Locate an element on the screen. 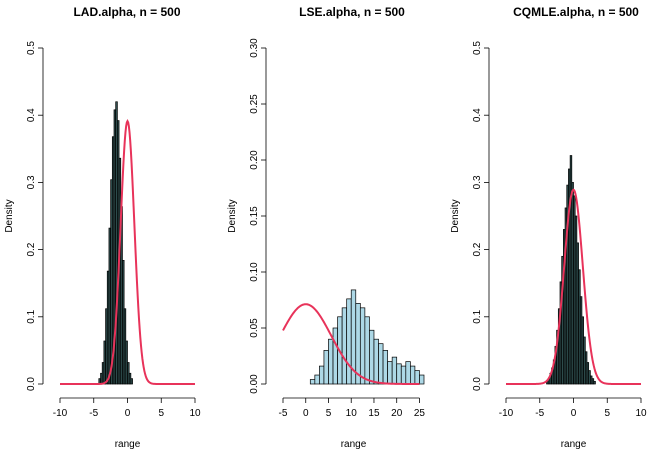 The image size is (661, 474). y-tick-label: 0.05 is located at coordinates (254, 328).